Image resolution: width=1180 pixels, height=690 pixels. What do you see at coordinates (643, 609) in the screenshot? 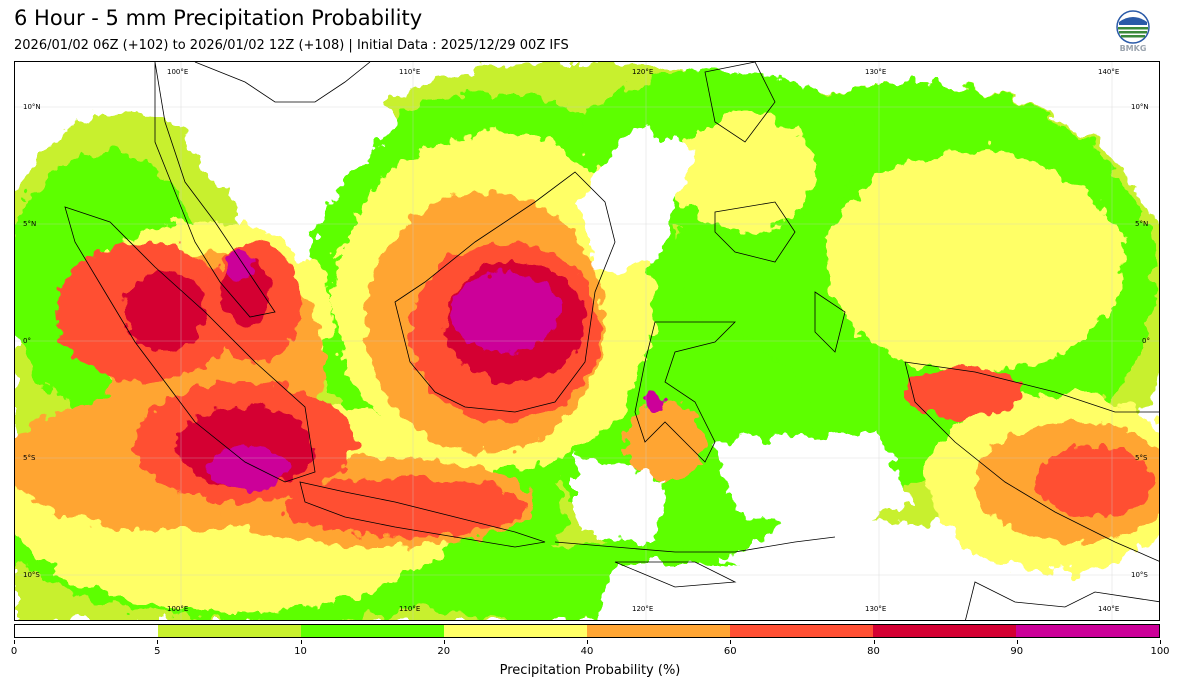
I see `lon-label-bottom-120: 120°E` at bounding box center [643, 609].